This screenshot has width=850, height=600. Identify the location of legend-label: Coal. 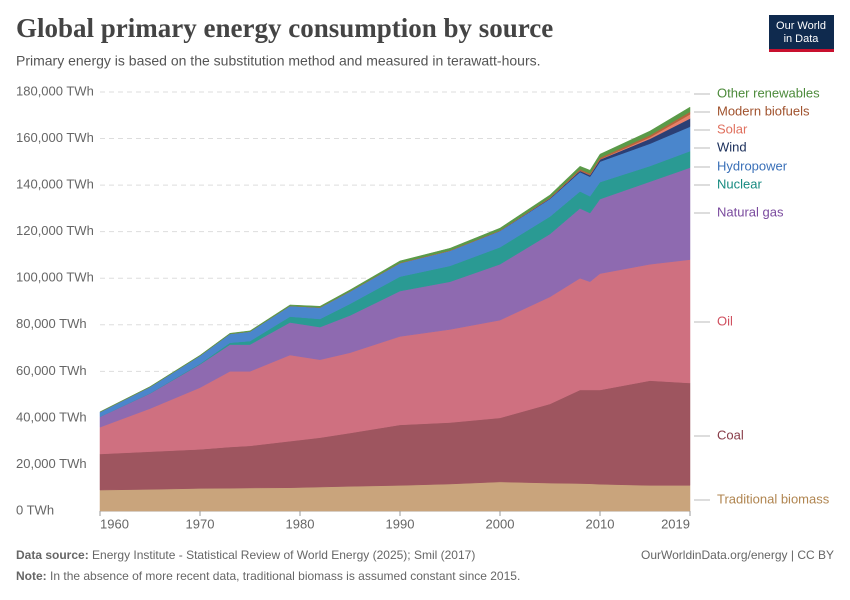
(730, 434).